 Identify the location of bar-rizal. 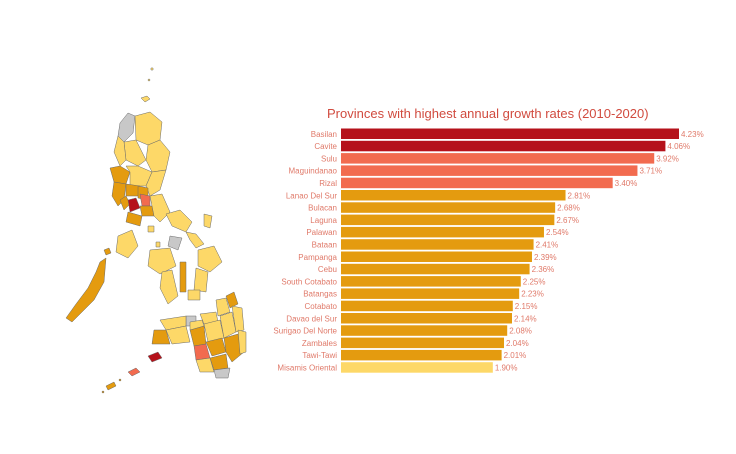
(477, 183).